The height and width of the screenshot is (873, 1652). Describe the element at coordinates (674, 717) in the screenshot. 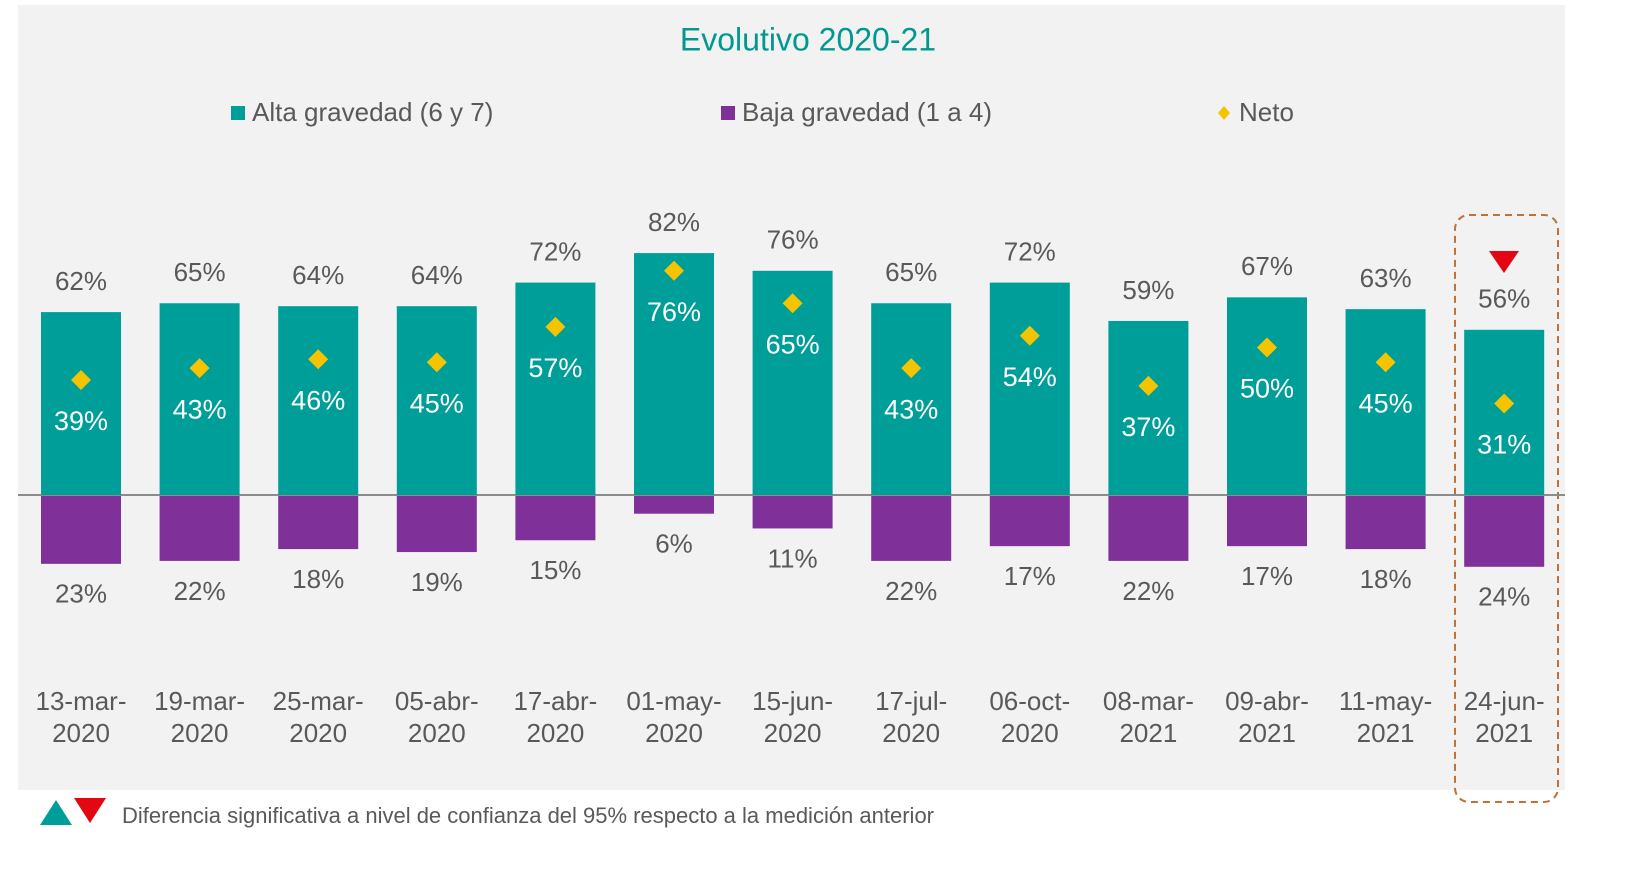

I see `x-tick-label: 01-may-2020` at that location.